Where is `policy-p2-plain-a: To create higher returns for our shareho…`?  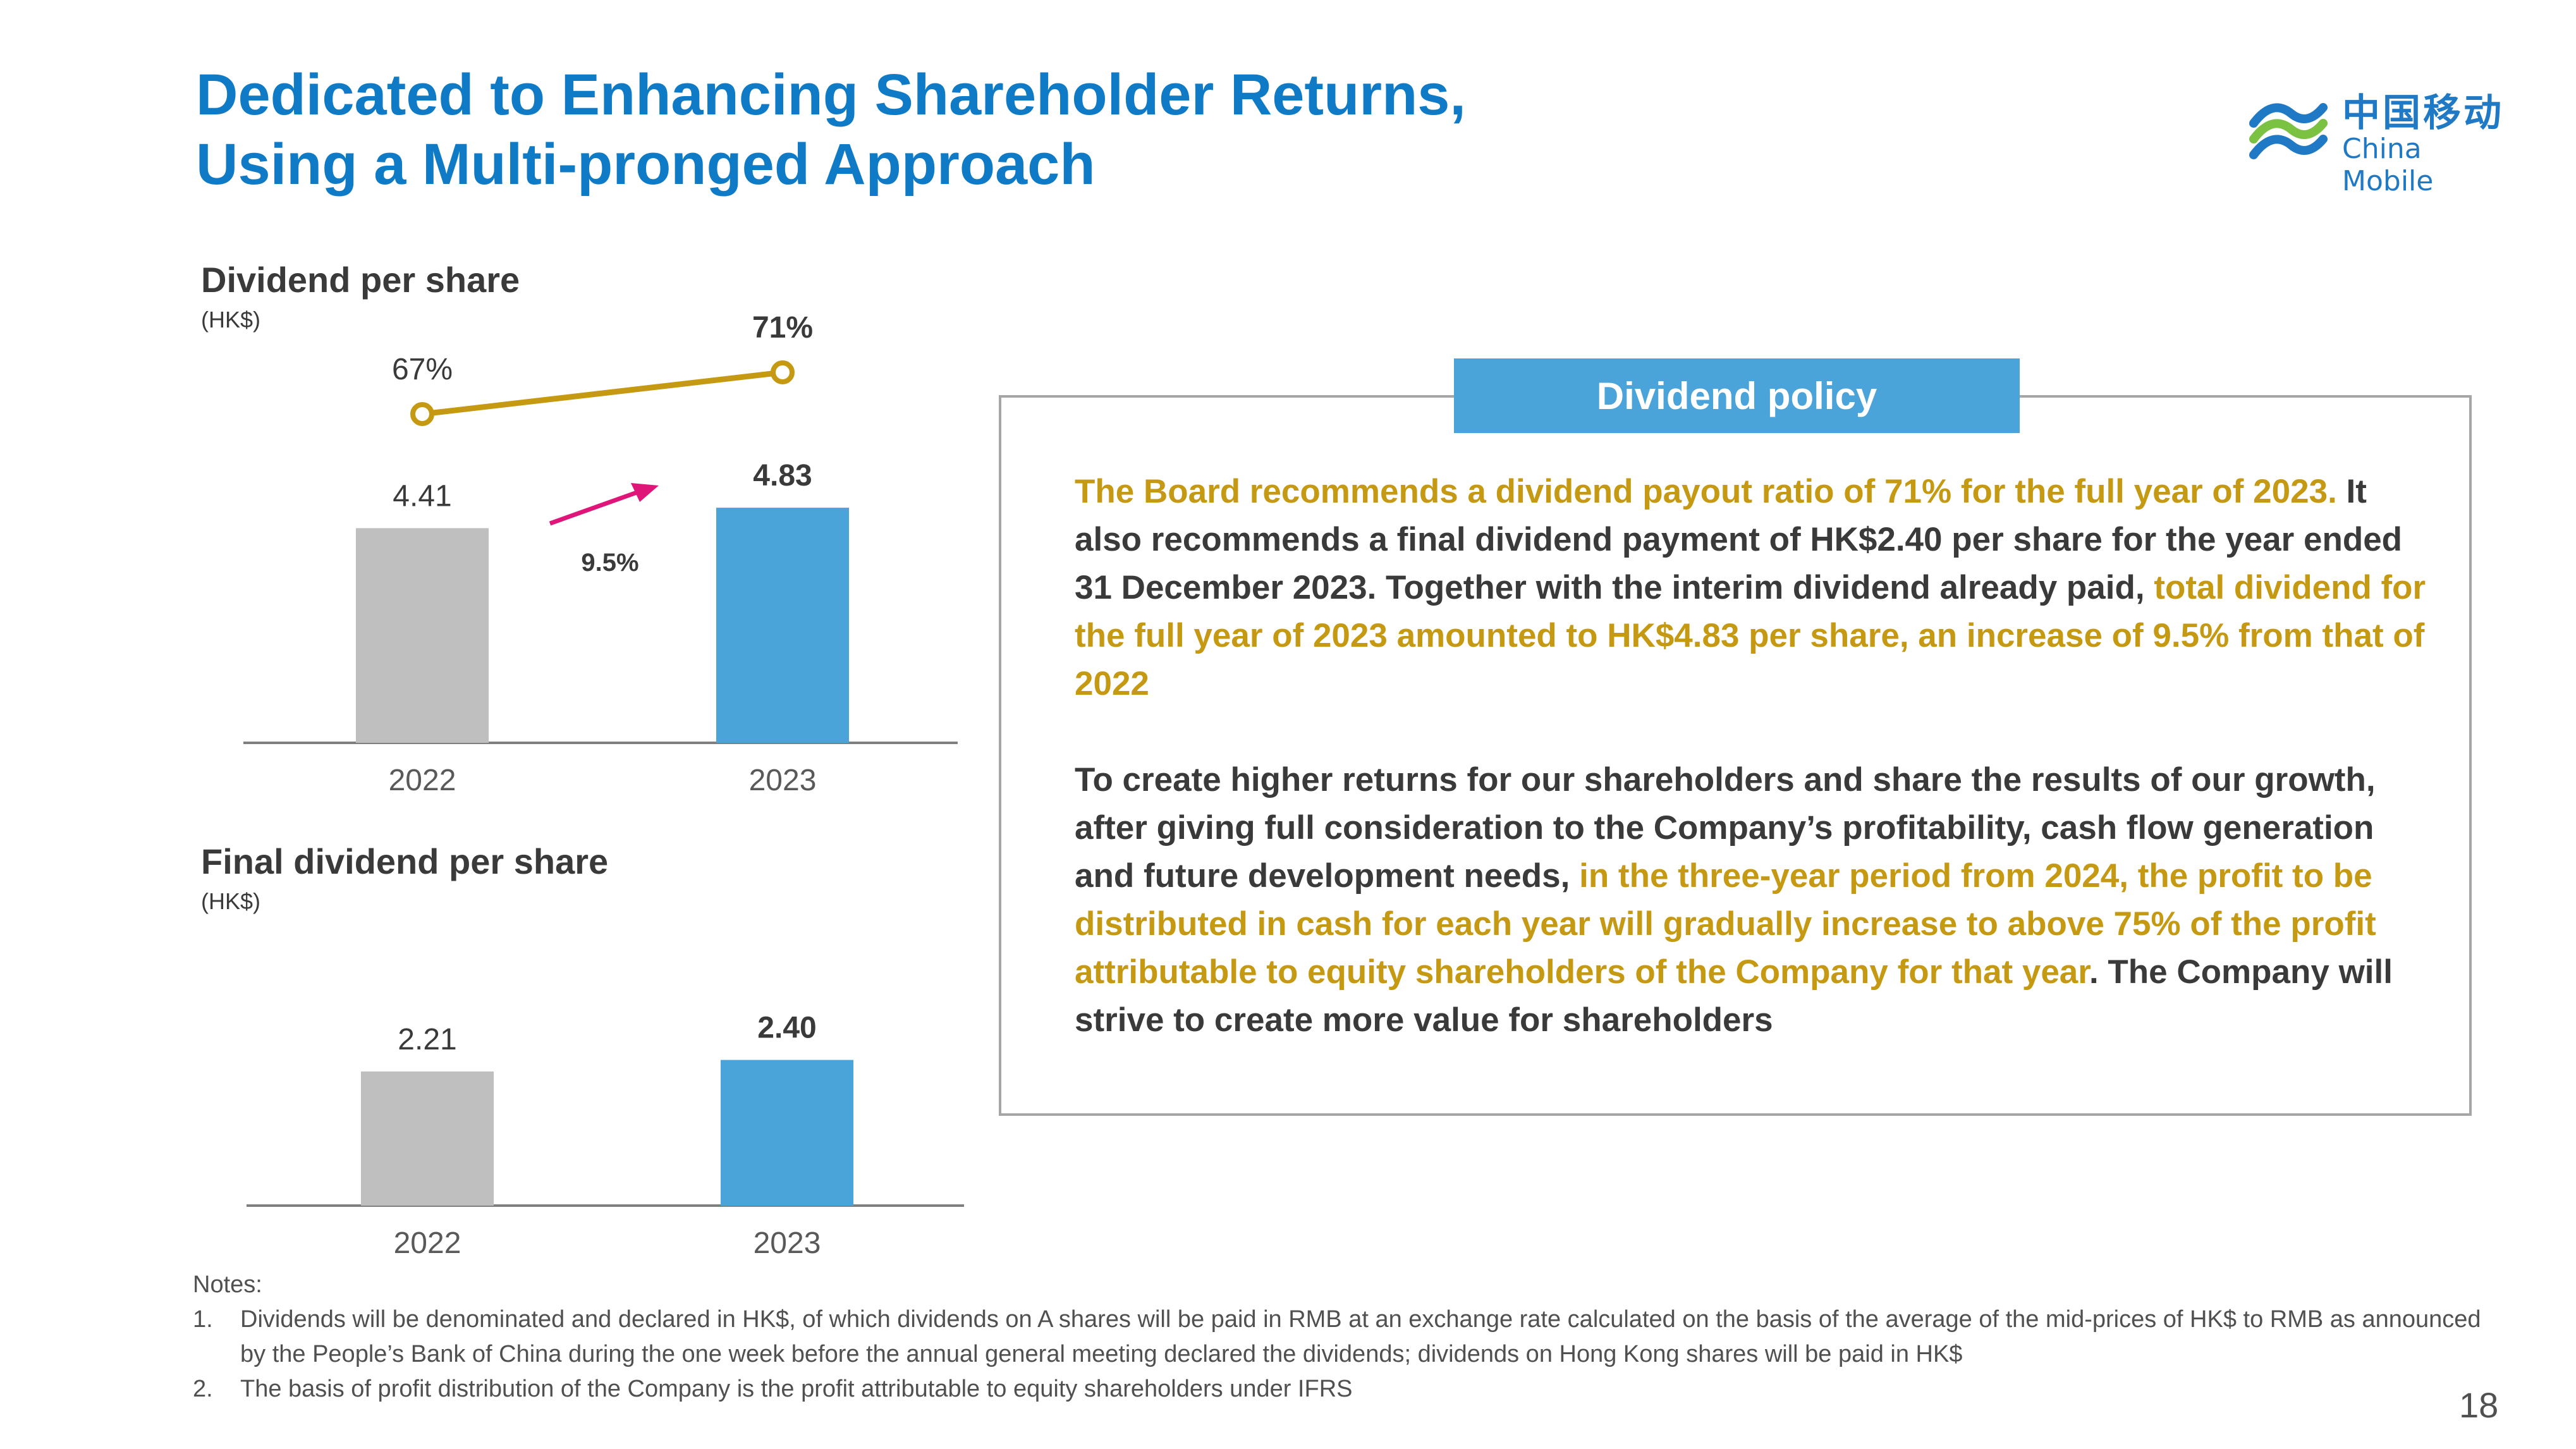
policy-p2-plain-a: To create higher returns for our shareho… is located at coordinates (1725, 828).